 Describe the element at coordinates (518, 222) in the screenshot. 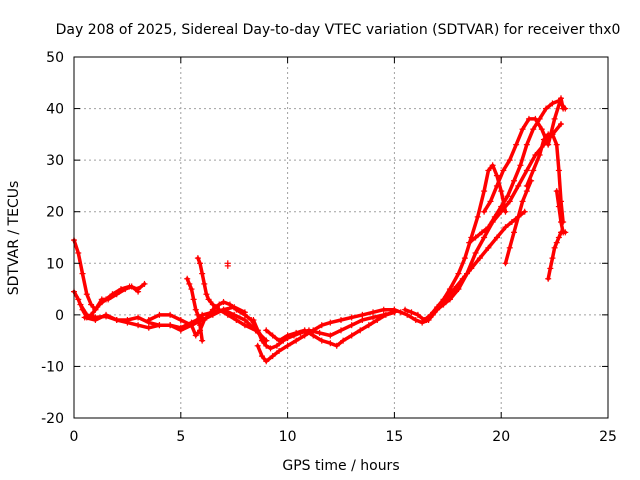

I see `series-trace-q` at that location.